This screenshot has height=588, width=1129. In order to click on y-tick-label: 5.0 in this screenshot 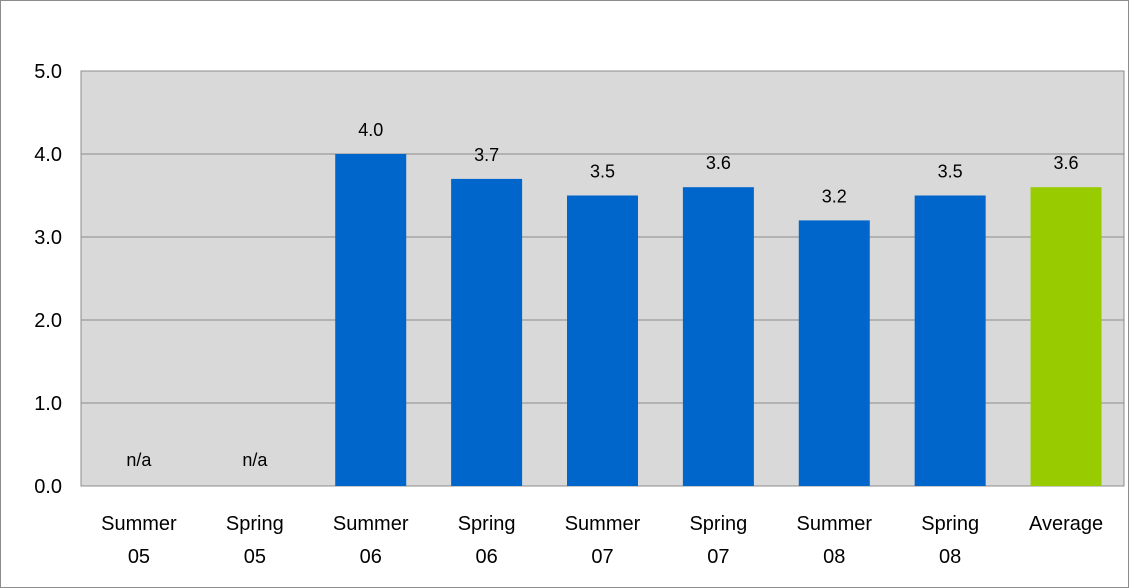, I will do `click(48, 72)`.